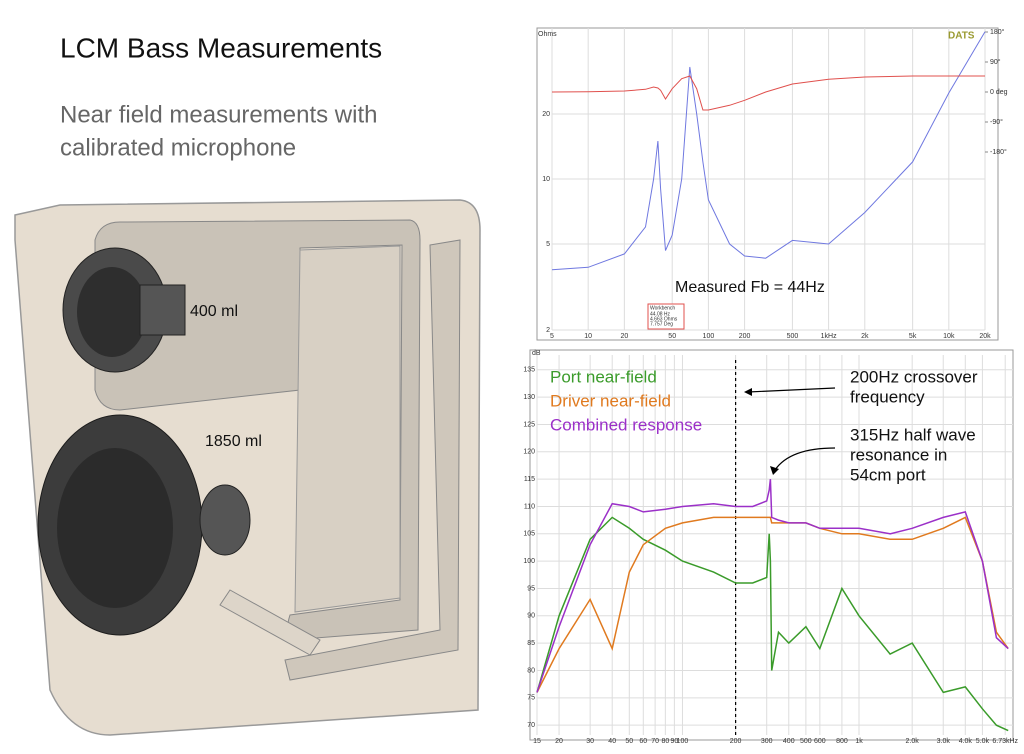  I want to click on subtitle: calibrated microphone, so click(178, 147).